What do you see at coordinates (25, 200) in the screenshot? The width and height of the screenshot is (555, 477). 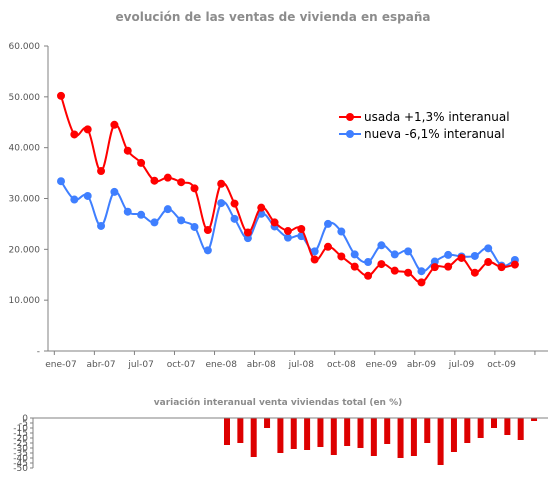 I see `y-tick-label: 30.000` at bounding box center [25, 200].